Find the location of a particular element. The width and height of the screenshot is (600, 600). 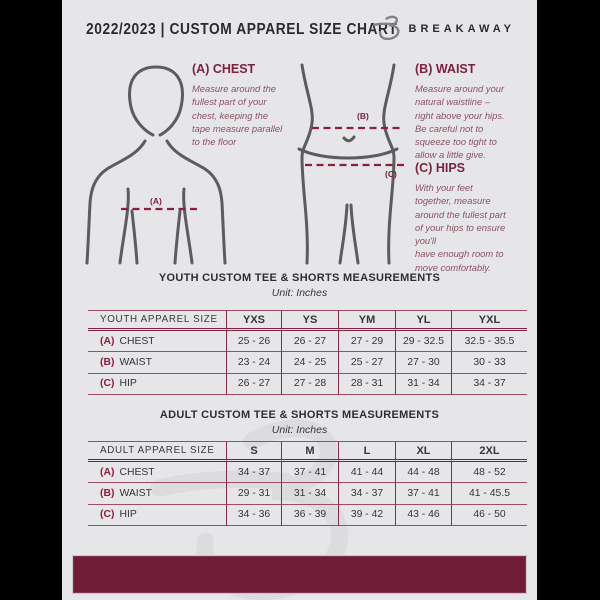

torso-diagram is located at coordinates (156, 165).